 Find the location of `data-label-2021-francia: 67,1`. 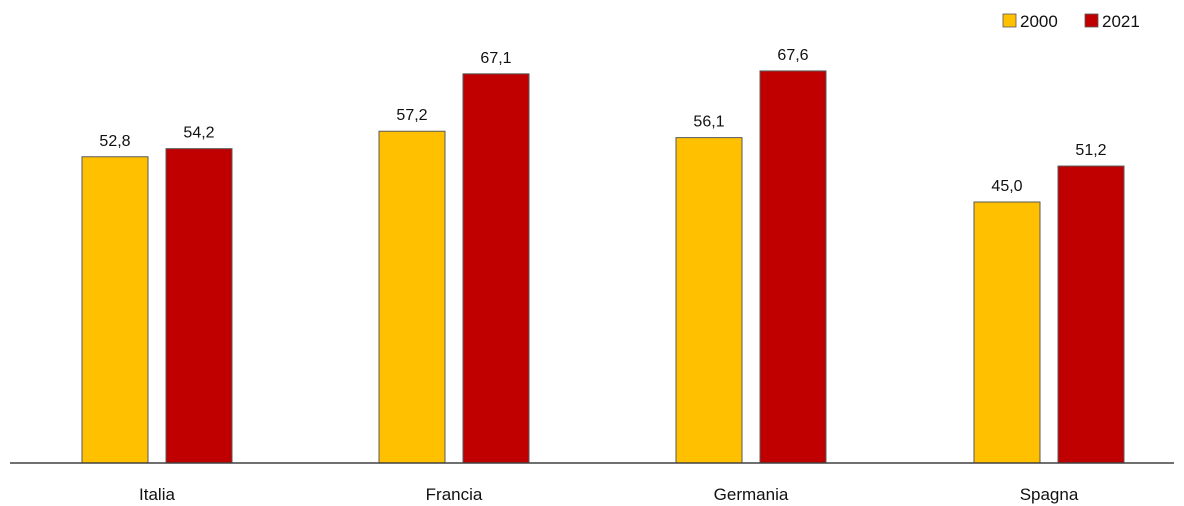

data-label-2021-francia: 67,1 is located at coordinates (495, 58).